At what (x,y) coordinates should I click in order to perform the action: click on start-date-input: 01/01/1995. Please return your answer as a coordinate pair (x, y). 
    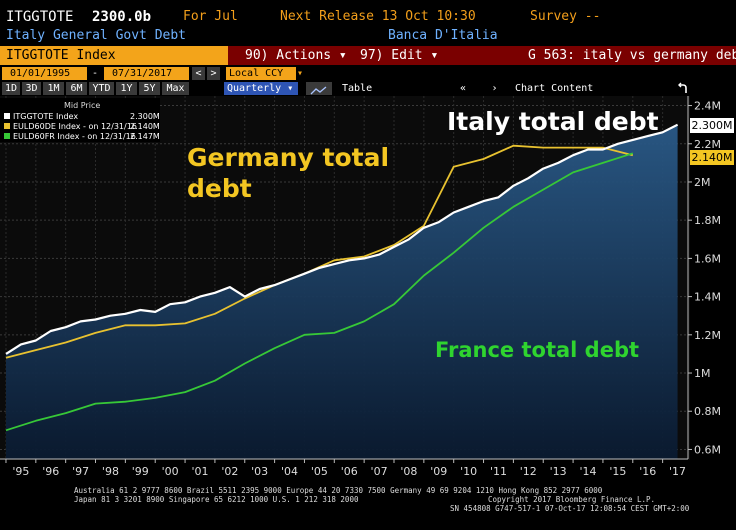
    Looking at the image, I should click on (44, 73).